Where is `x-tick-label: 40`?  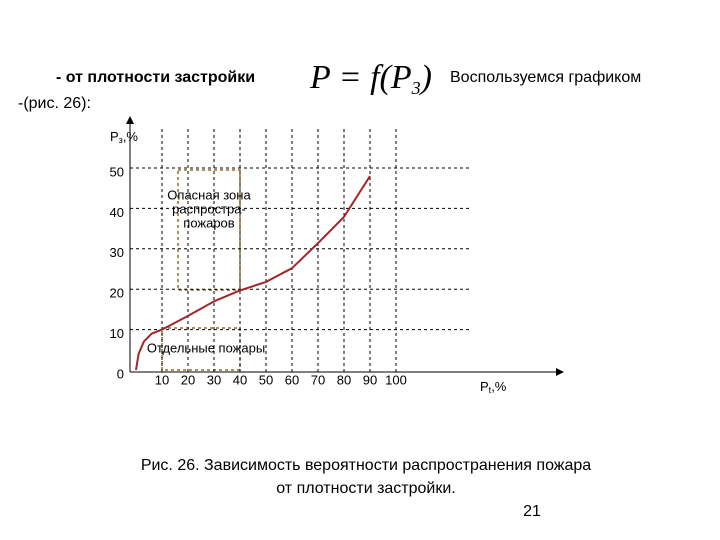
x-tick-label: 40 is located at coordinates (240, 379).